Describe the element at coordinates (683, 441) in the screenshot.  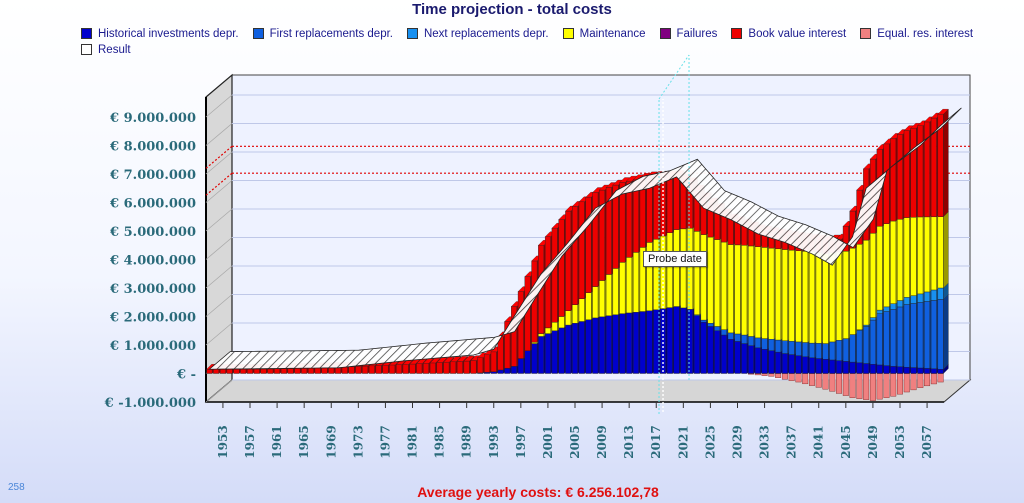
I see `x-tick-label: 2021` at that location.